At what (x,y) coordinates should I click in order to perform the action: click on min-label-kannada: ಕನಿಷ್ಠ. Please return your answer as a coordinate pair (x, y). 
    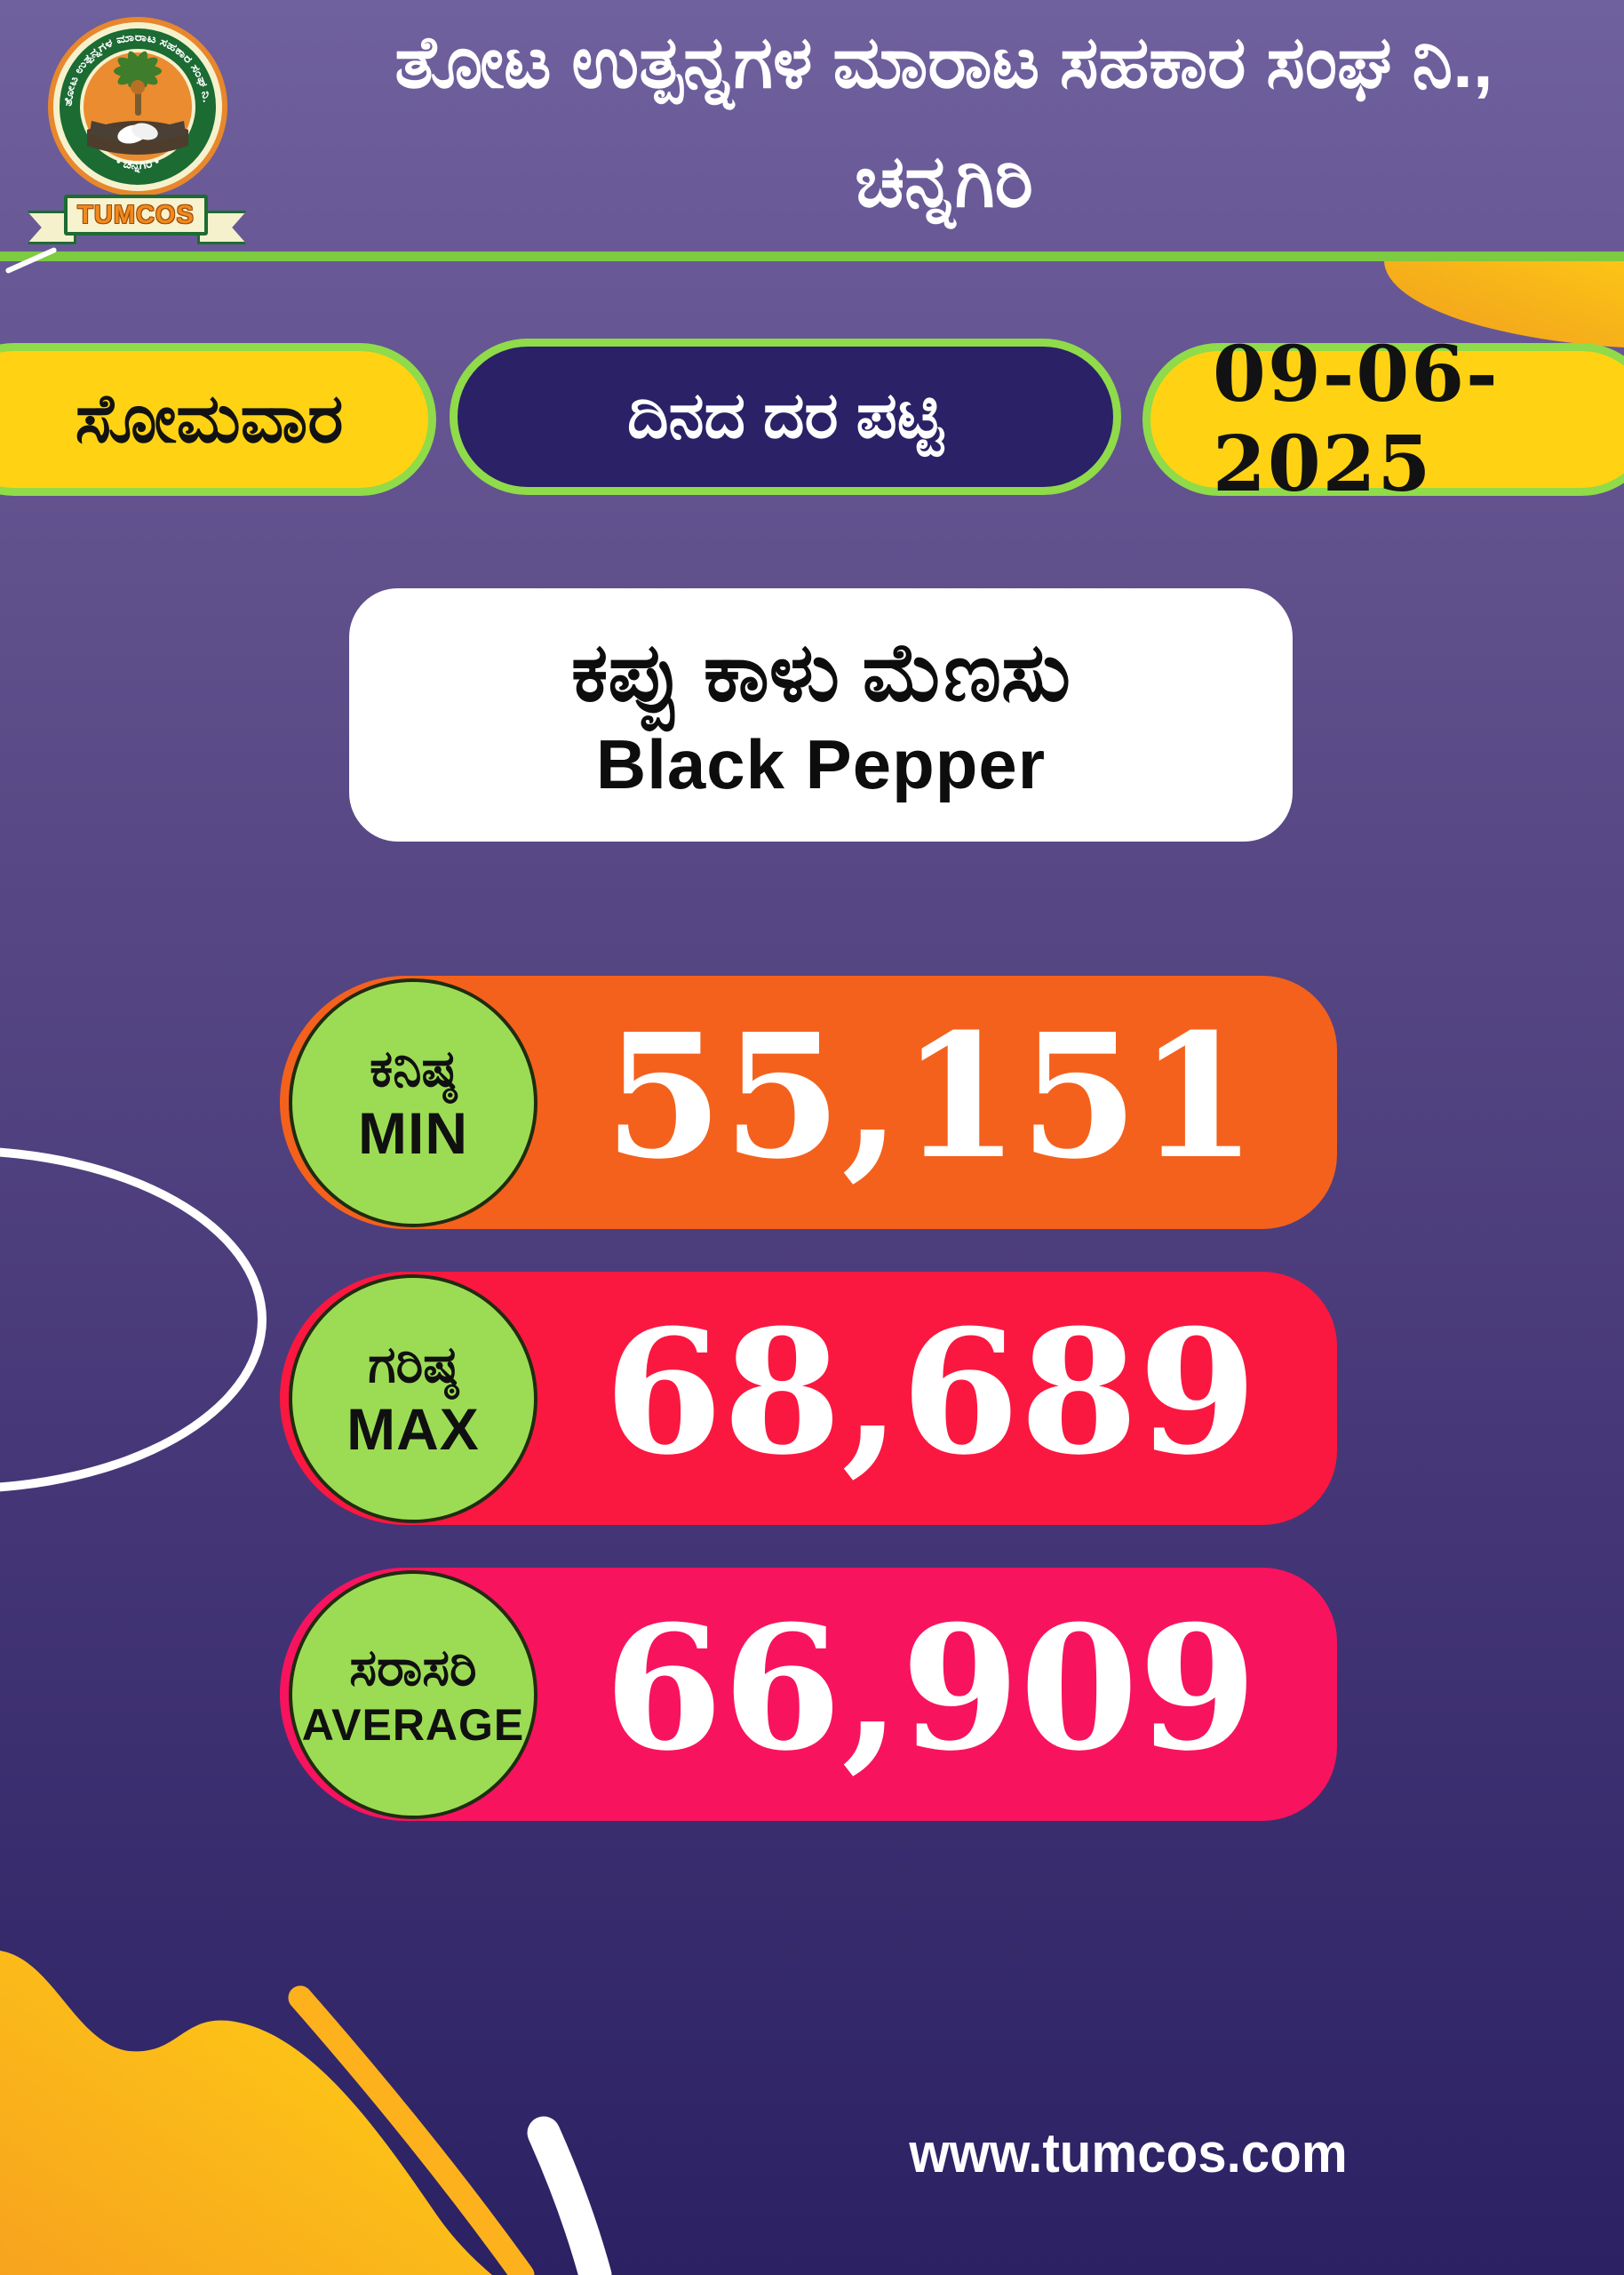
    Looking at the image, I should click on (413, 1069).